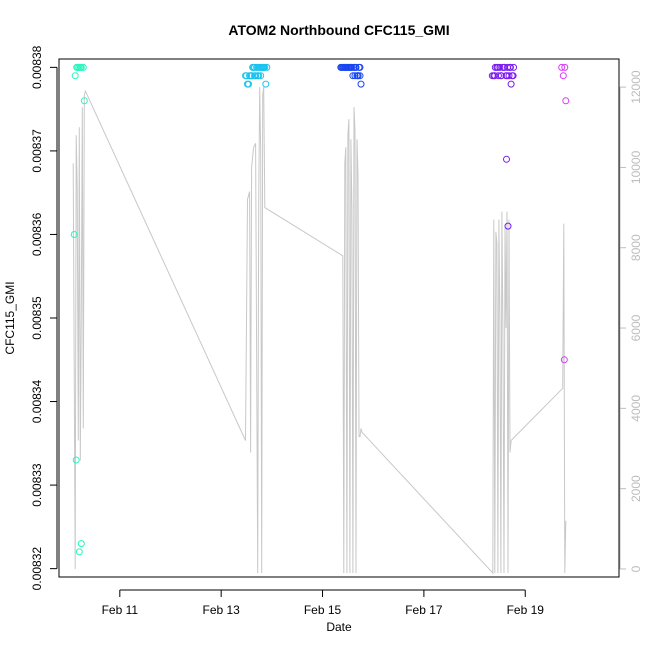 The width and height of the screenshot is (650, 650). What do you see at coordinates (636, 167) in the screenshot?
I see `secondary-y-tick-label: 10000` at bounding box center [636, 167].